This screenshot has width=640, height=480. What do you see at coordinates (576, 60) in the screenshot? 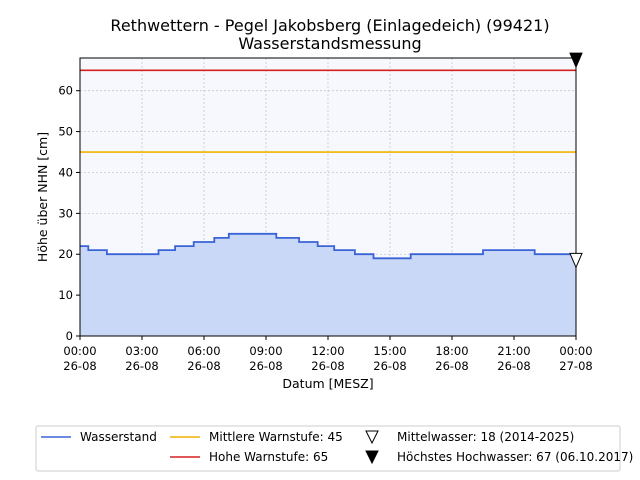
I see `marker-hoechstes-hochwasser` at bounding box center [576, 60].